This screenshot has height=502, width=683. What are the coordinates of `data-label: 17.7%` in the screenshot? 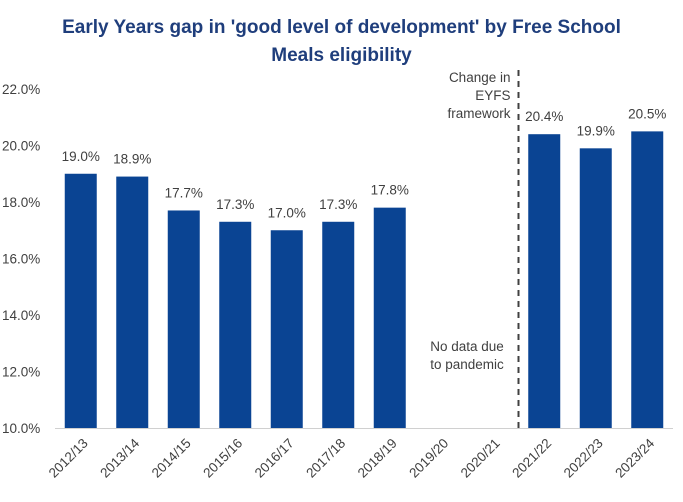 It's located at (184, 192).